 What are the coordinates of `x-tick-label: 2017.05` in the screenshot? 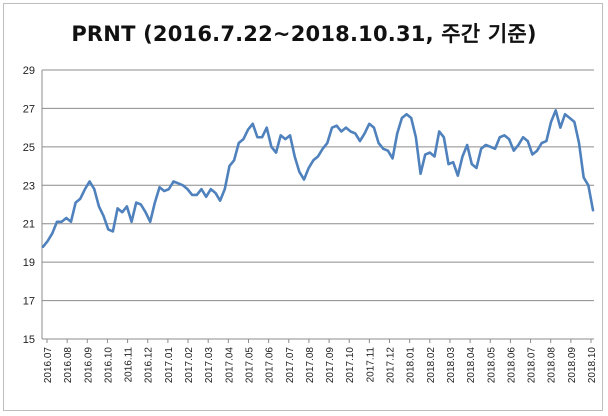 It's located at (249, 365).